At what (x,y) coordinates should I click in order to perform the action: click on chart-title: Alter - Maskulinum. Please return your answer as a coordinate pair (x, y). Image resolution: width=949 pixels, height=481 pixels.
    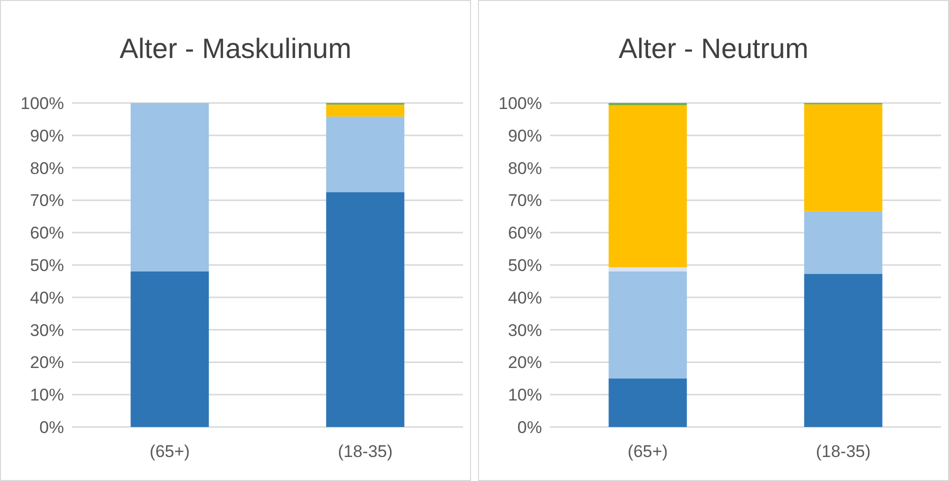
    Looking at the image, I should click on (236, 48).